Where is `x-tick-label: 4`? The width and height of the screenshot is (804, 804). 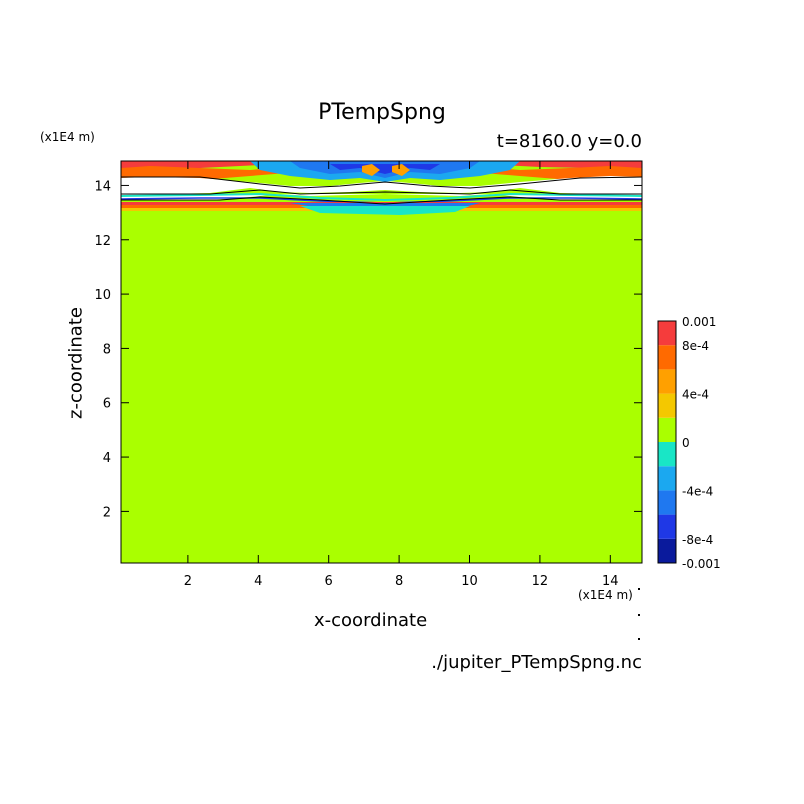
x-tick-label: 4 is located at coordinates (258, 581).